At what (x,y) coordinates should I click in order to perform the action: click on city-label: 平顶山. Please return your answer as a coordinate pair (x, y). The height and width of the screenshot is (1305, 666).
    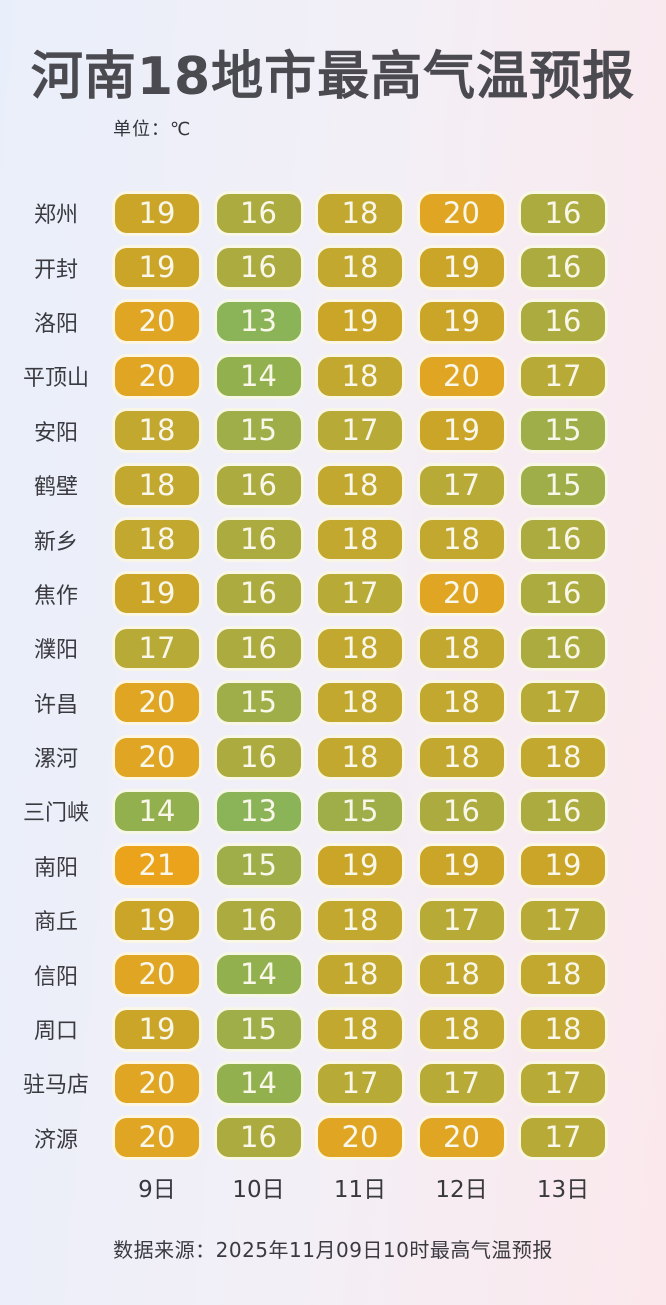
    Looking at the image, I should click on (55, 379).